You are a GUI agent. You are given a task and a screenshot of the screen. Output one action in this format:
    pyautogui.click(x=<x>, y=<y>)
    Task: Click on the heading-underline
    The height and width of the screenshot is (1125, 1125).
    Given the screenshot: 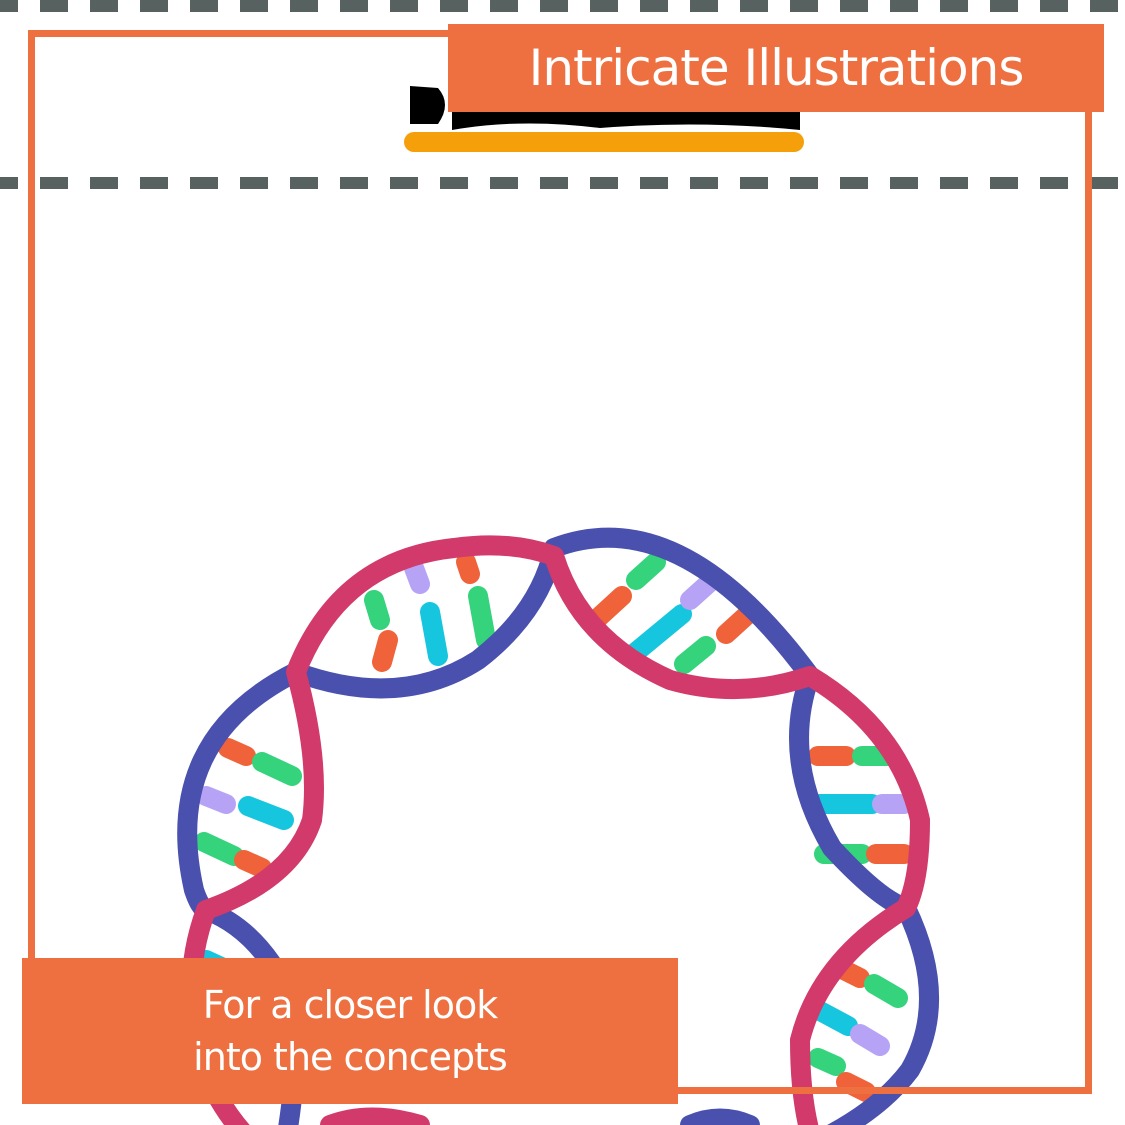 What is the action you would take?
    pyautogui.click(x=604, y=142)
    